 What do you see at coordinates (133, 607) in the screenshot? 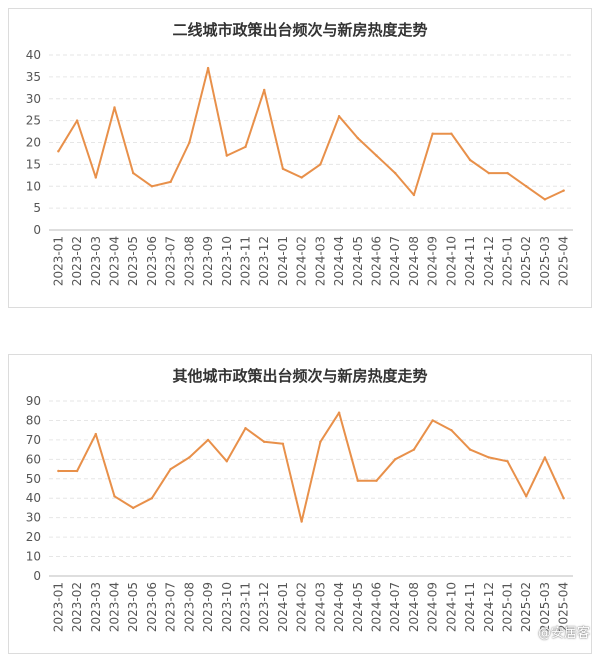
I see `x-tick-label: 2023-05` at bounding box center [133, 607].